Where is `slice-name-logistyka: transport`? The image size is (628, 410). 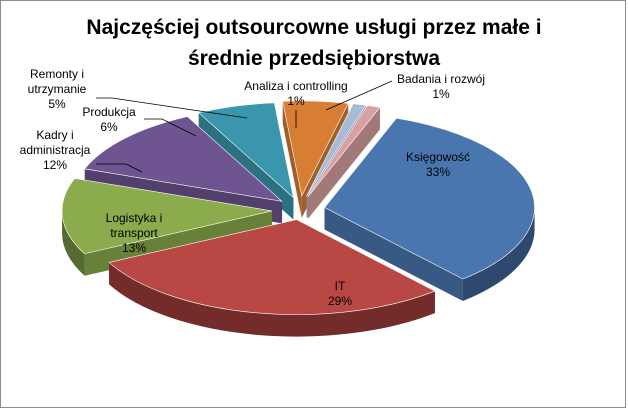 slice-name-logistyka: transport is located at coordinates (134, 233).